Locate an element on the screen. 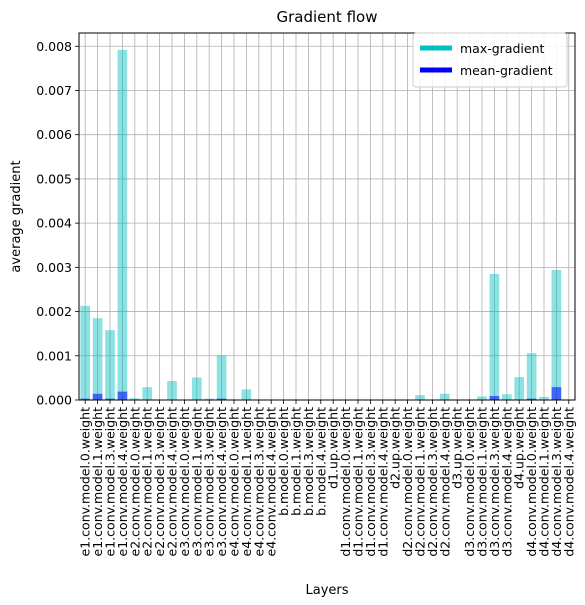  y-tick-label: 0.000 is located at coordinates (54, 400).